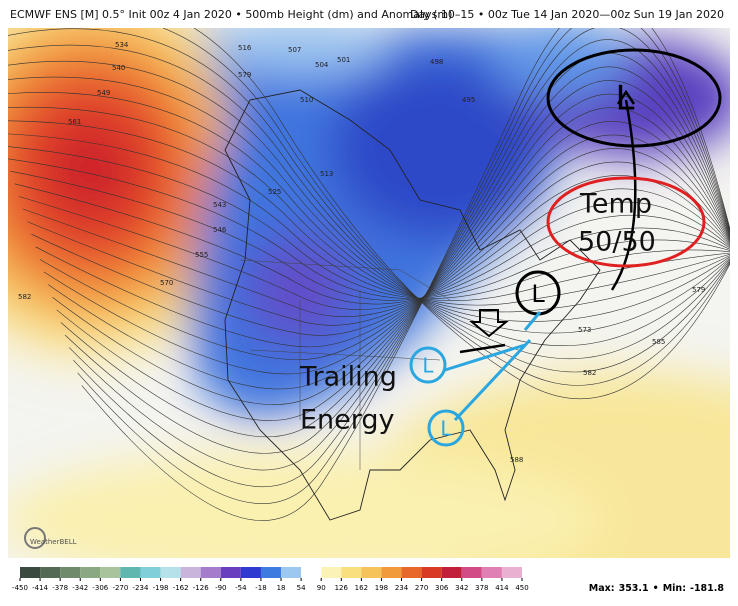 This screenshot has width=738, height=606. Describe the element at coordinates (118, 68) in the screenshot. I see `contour-label: 540` at that location.